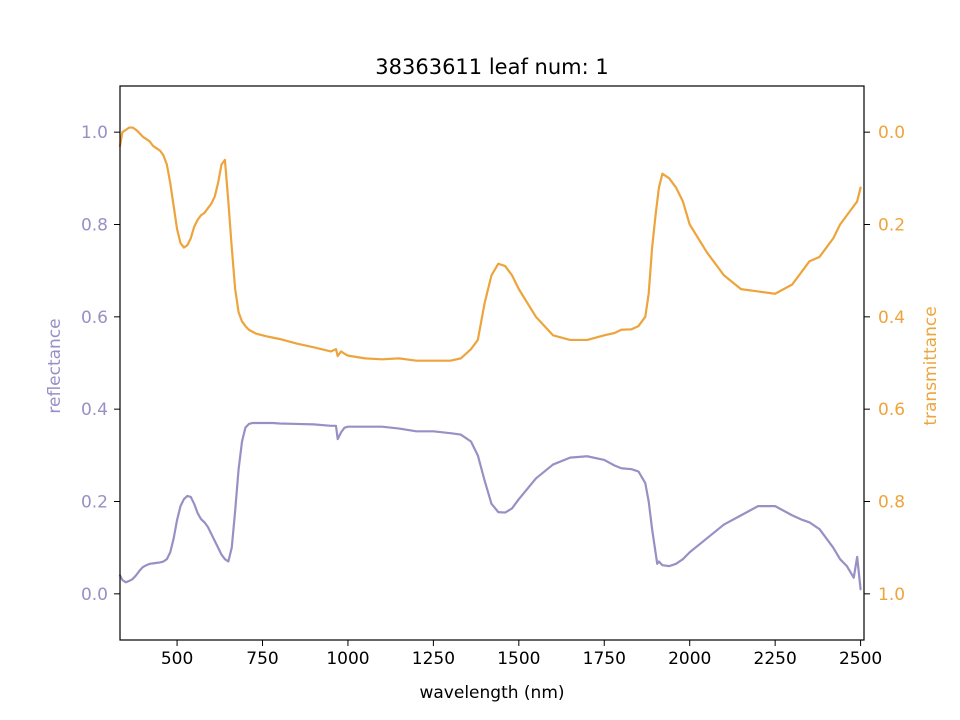 Image resolution: width=960 pixels, height=720 pixels. I want to click on y-right-tick-label: 0.6, so click(891, 410).